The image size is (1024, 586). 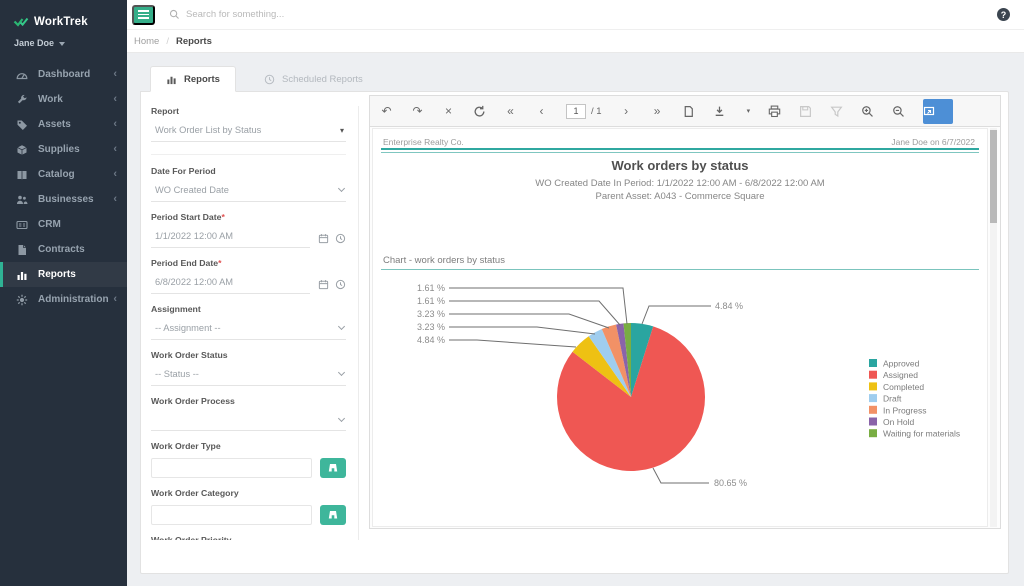 What do you see at coordinates (194, 282) in the screenshot?
I see `input-value: 6/8/2022 12:00 AM` at bounding box center [194, 282].